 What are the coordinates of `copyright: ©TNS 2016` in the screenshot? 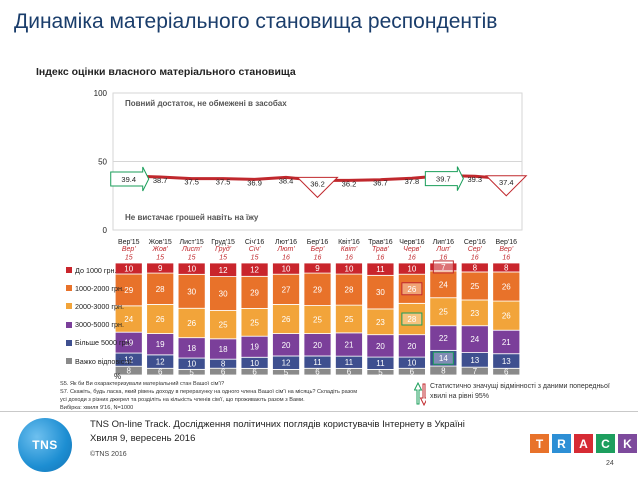 It's located at (108, 454).